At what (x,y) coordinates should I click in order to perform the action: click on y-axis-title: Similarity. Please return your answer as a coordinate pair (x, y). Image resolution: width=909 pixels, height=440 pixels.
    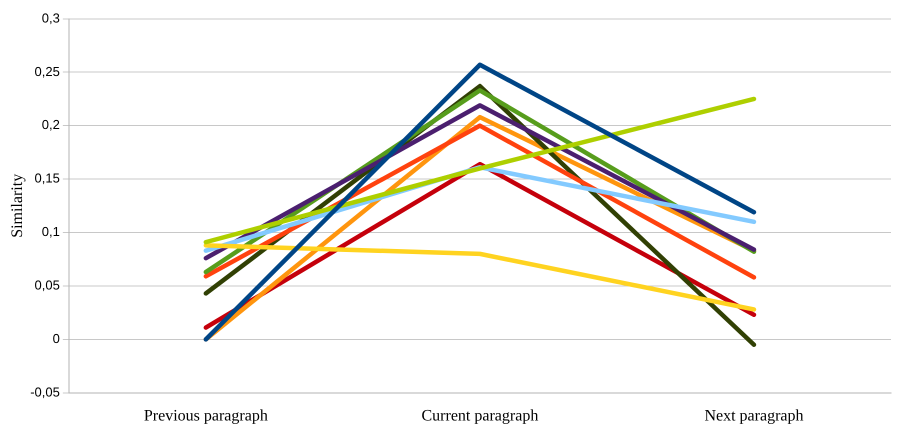
    Looking at the image, I should click on (17, 206).